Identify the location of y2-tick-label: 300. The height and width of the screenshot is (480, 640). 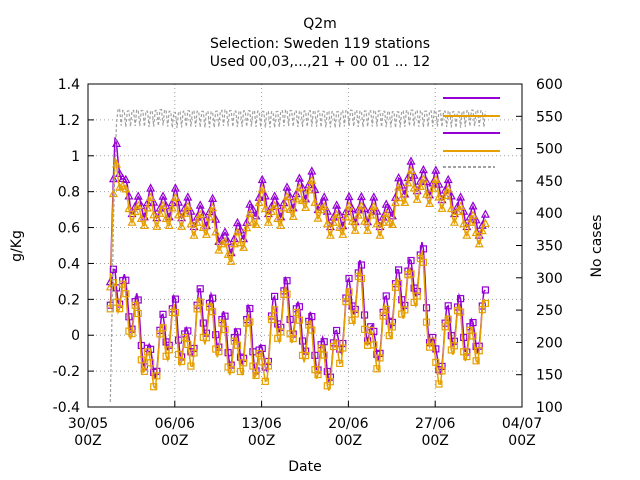
(549, 279).